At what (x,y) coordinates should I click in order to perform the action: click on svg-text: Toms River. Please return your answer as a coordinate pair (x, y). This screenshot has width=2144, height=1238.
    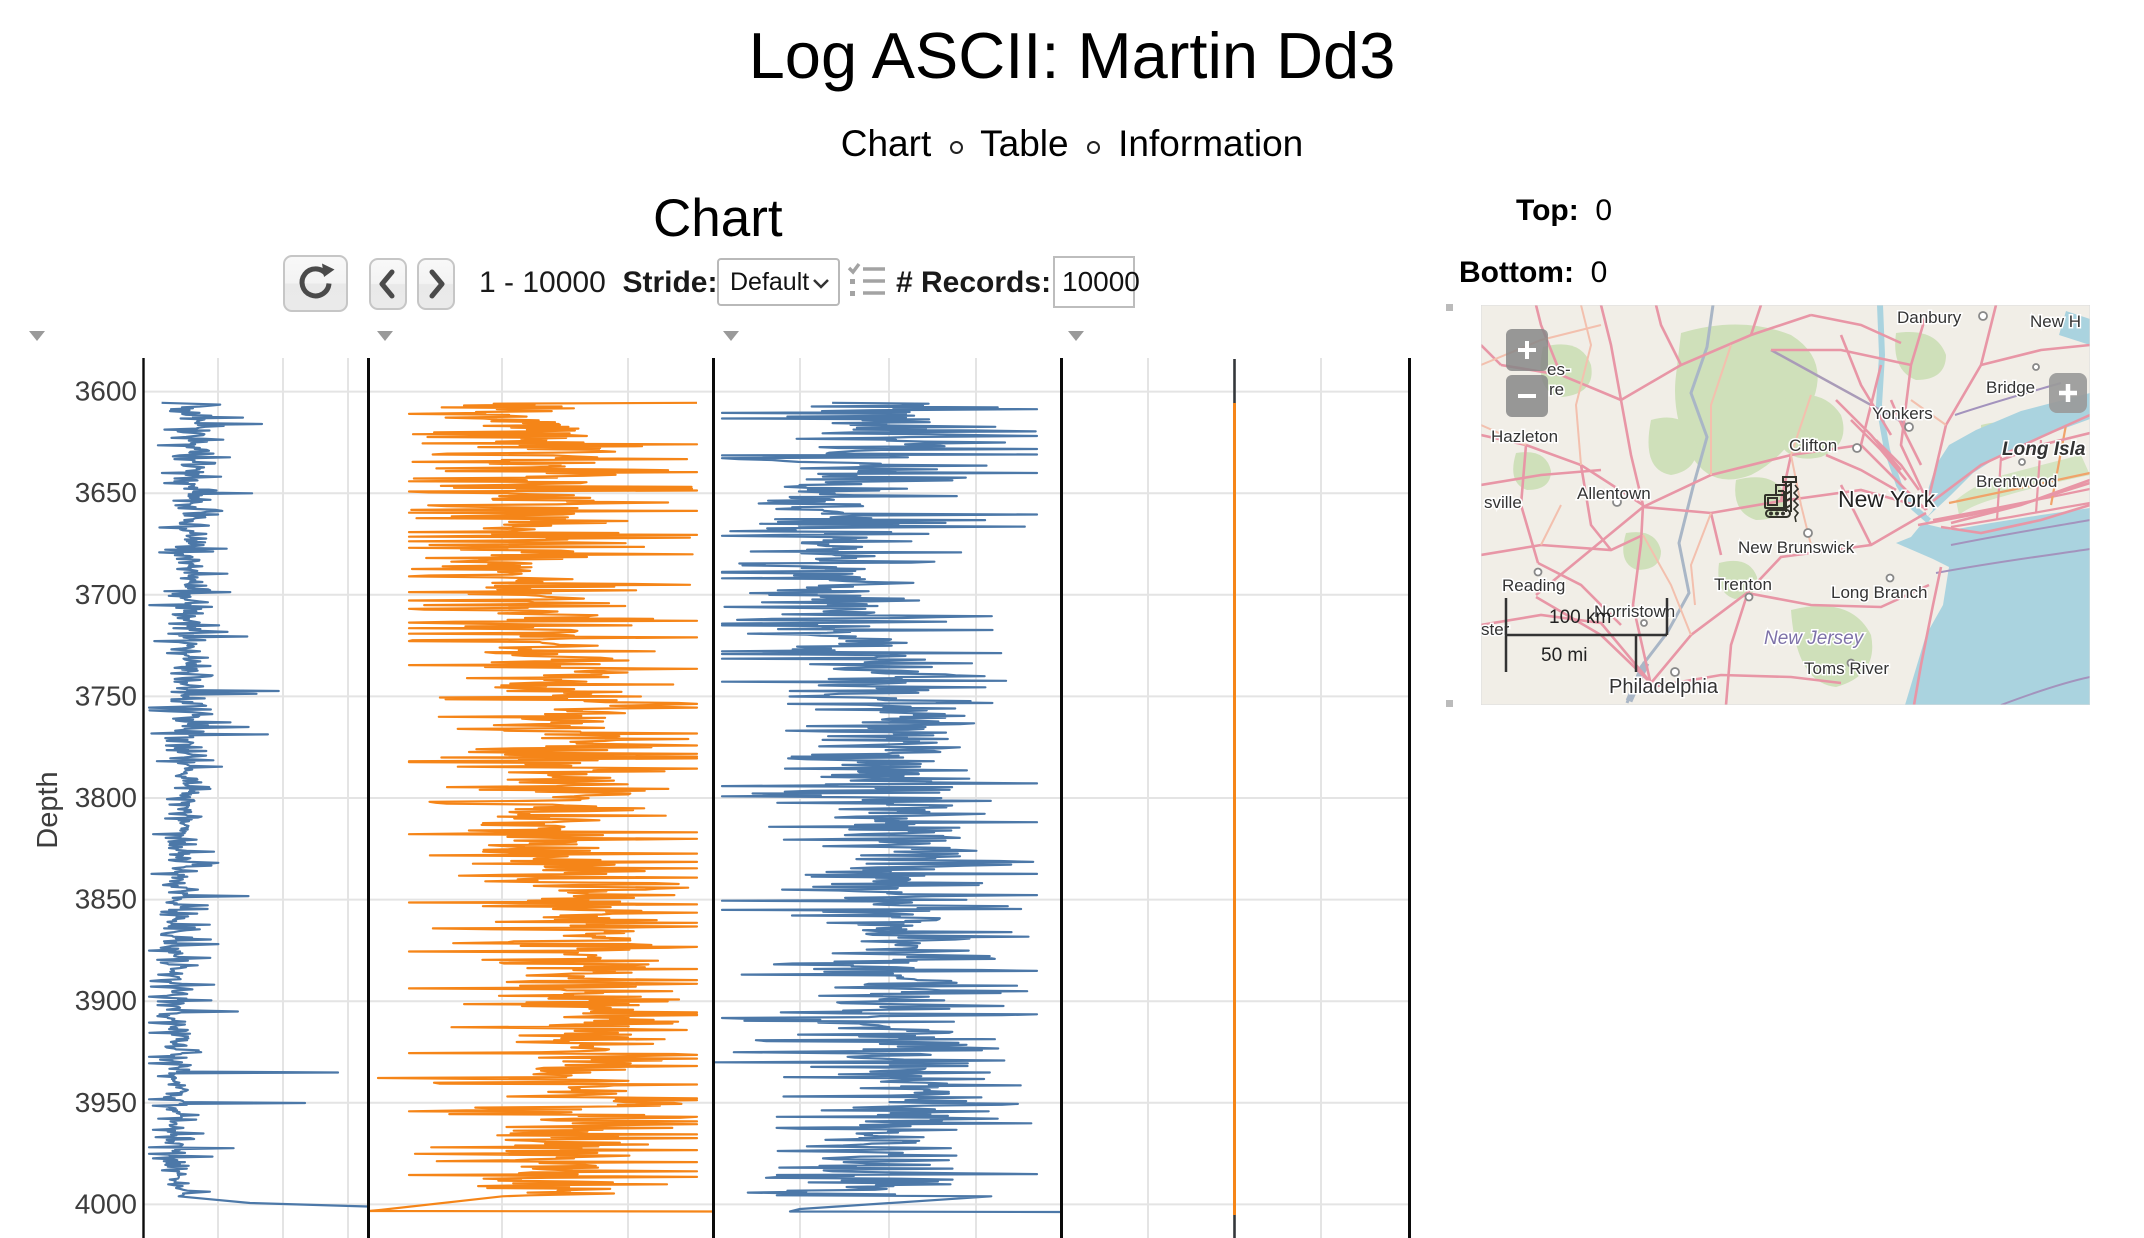
    Looking at the image, I should click on (1846, 668).